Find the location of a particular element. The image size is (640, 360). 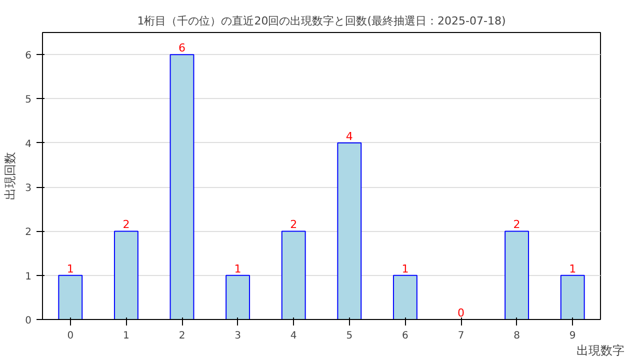

x-axis-title: 出現数字 is located at coordinates (600, 351).